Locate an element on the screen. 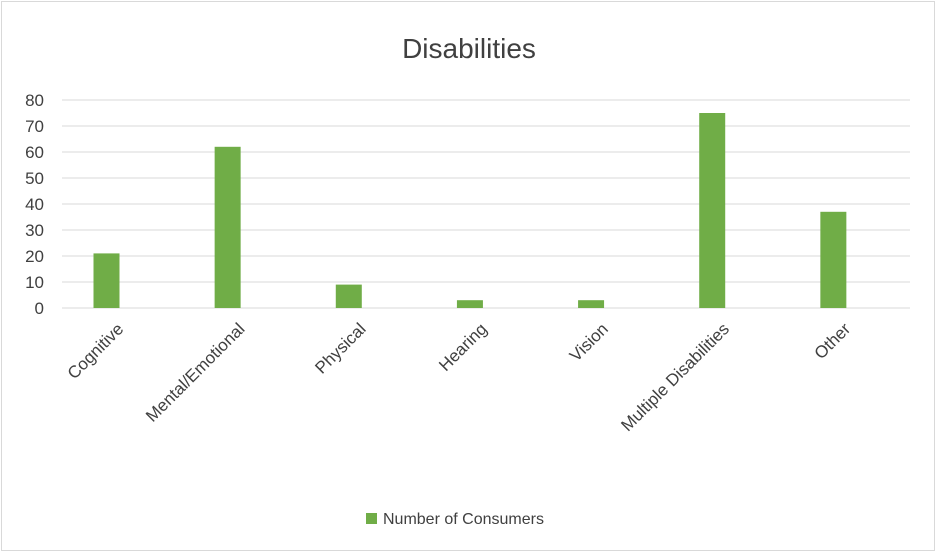 This screenshot has width=938, height=554. y-tick-label: 80 is located at coordinates (34, 100).